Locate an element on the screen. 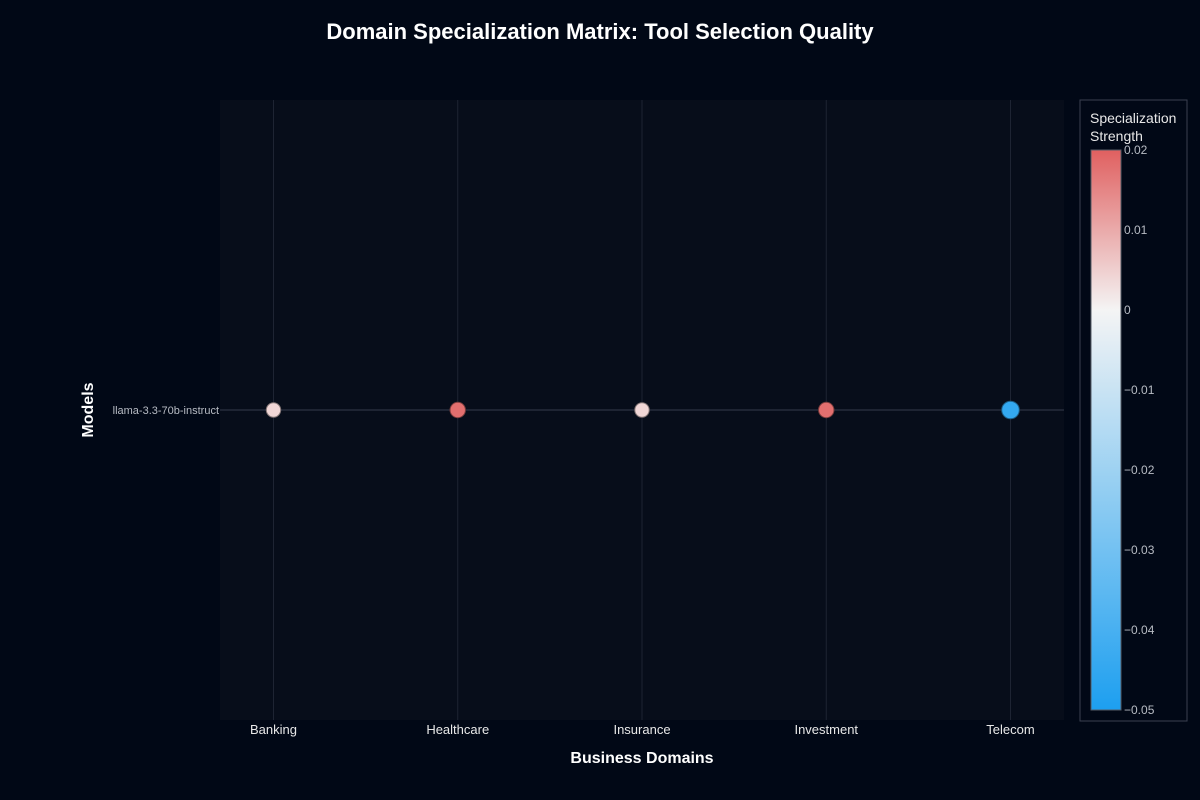 This screenshot has height=800, width=1200. colorbar-frame is located at coordinates (1133, 410).